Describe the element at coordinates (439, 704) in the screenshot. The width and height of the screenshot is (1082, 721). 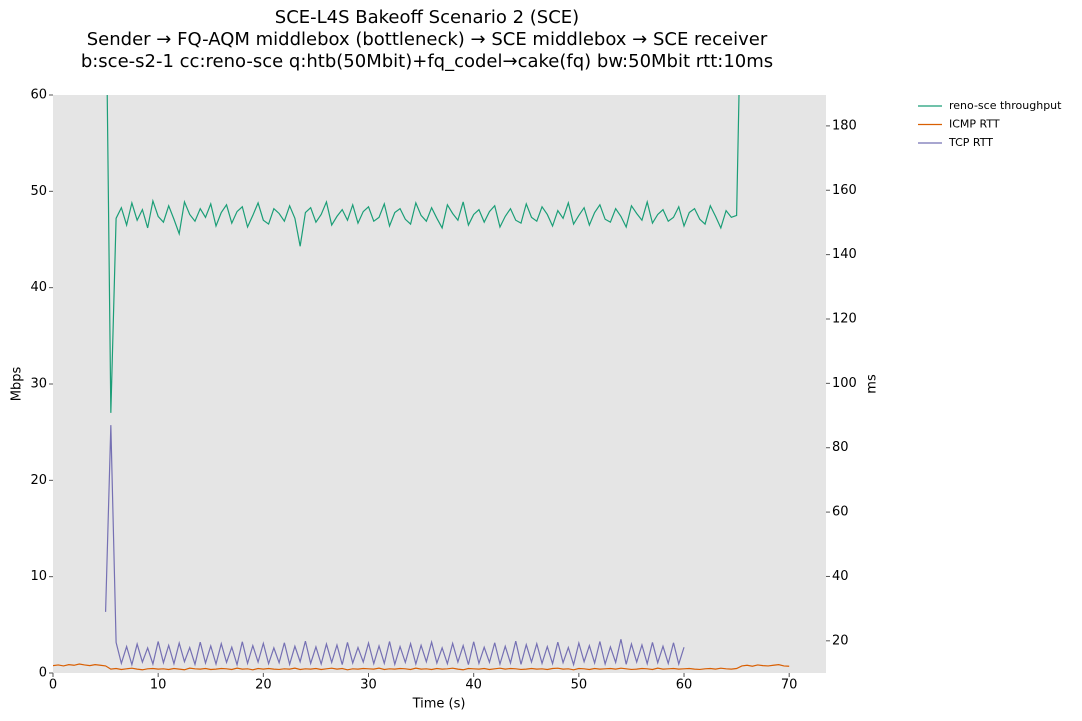
I see `x-axis-label: Time (s)` at that location.